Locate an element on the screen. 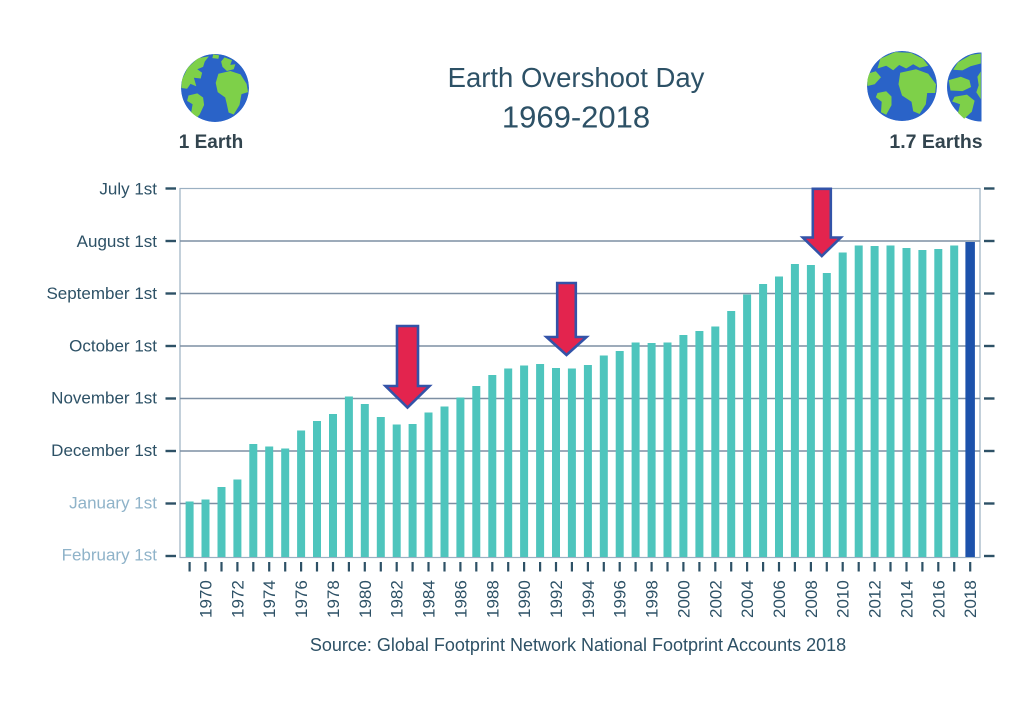 The image size is (1024, 724). svg-text: 2004 is located at coordinates (747, 599).